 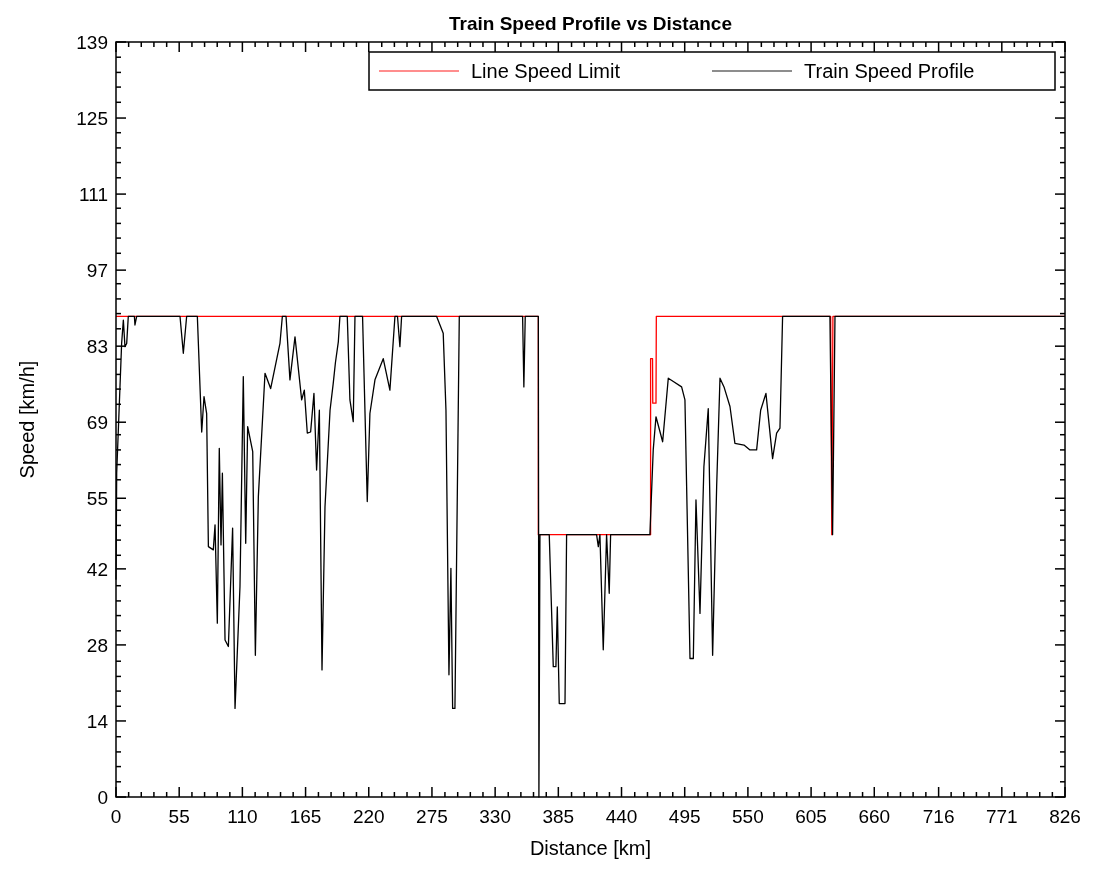 I want to click on x-tick-label: 716, so click(x=938, y=816).